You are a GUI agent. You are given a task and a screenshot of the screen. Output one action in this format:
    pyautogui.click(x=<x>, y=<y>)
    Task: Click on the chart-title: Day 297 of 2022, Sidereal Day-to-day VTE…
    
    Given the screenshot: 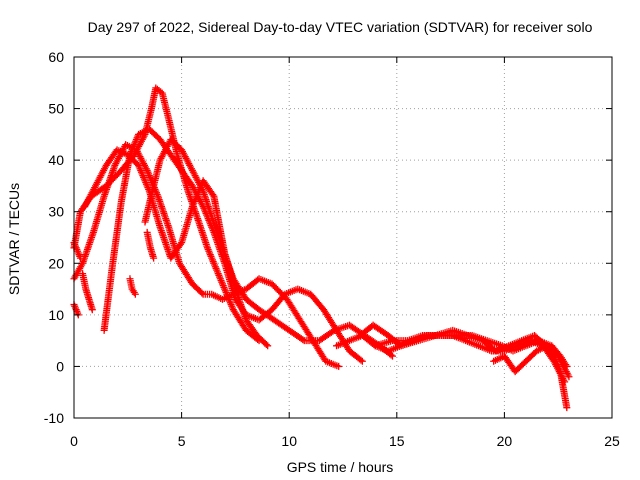 What is the action you would take?
    pyautogui.click(x=340, y=27)
    